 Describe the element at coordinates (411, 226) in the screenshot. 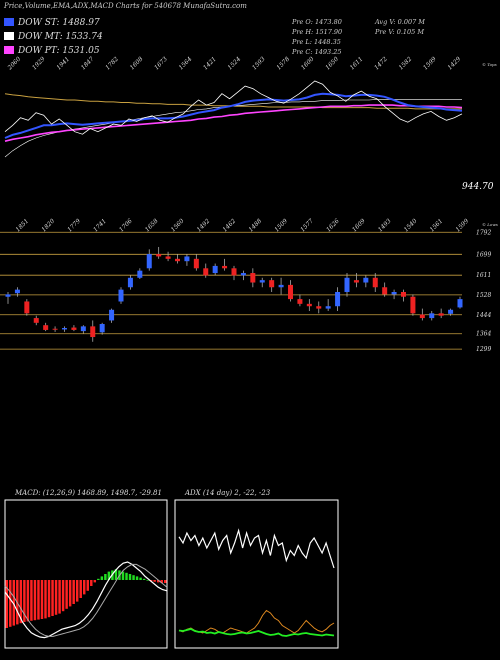

I see `price-top-label: 1540` at that location.